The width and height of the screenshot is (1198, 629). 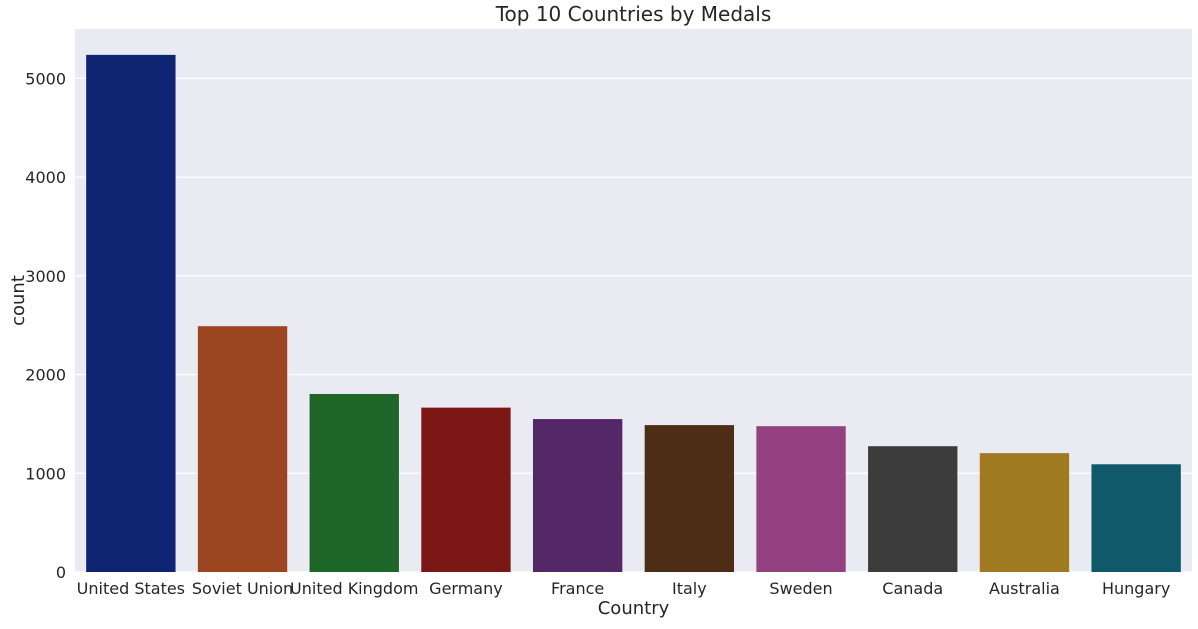 What do you see at coordinates (354, 588) in the screenshot?
I see `x-tick-label: United Kingdom` at bounding box center [354, 588].